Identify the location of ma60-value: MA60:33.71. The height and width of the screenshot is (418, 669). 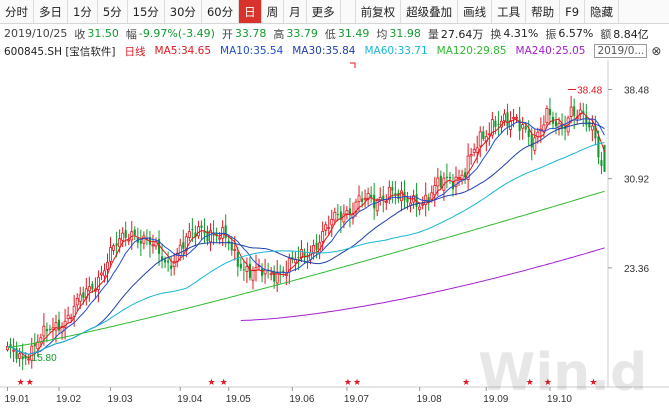
(396, 51).